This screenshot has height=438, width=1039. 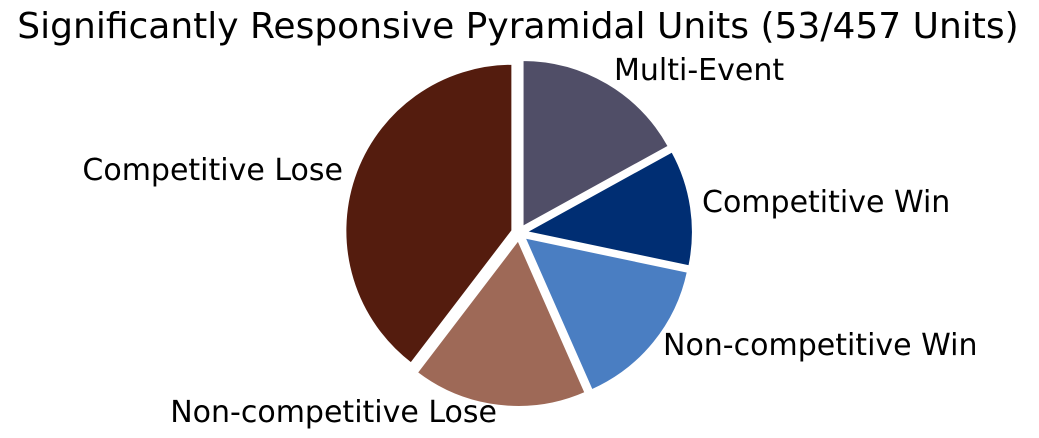 I want to click on slice-label-competitive-win: Competitive Win, so click(x=826, y=202).